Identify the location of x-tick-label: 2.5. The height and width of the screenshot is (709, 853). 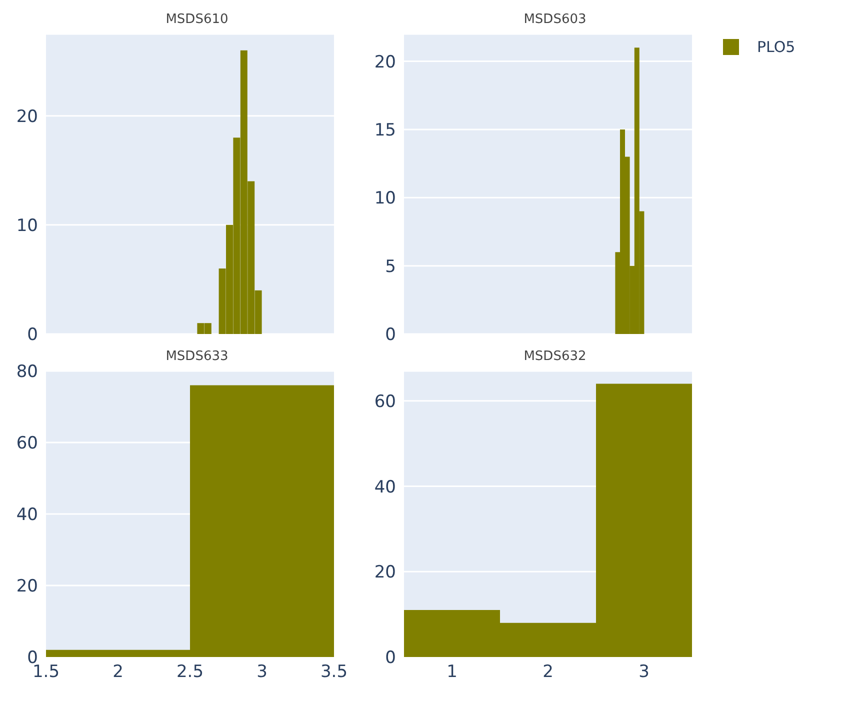
(190, 672).